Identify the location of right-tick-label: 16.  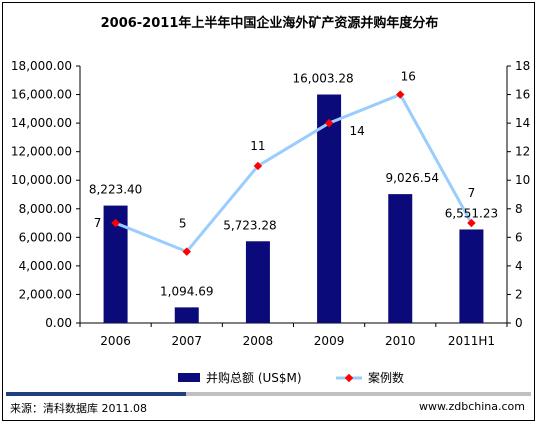
(522, 95).